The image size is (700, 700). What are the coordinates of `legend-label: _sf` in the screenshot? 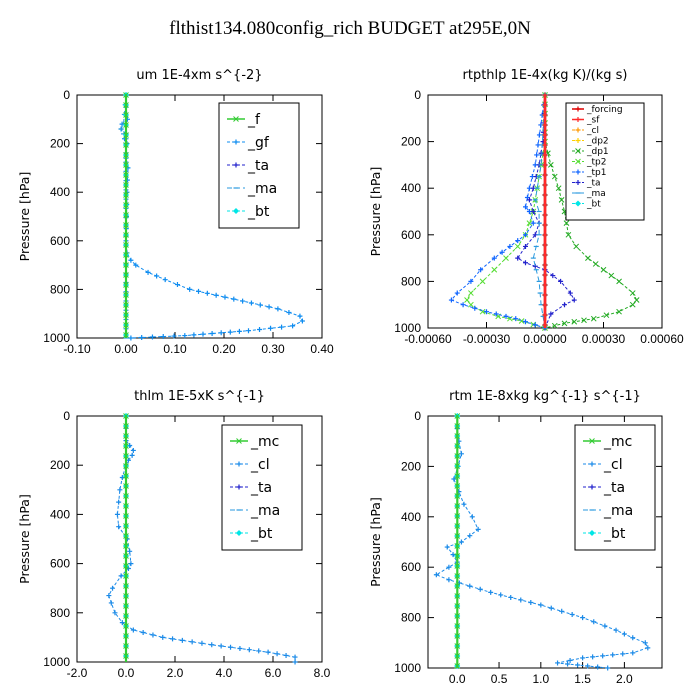 It's located at (593, 121).